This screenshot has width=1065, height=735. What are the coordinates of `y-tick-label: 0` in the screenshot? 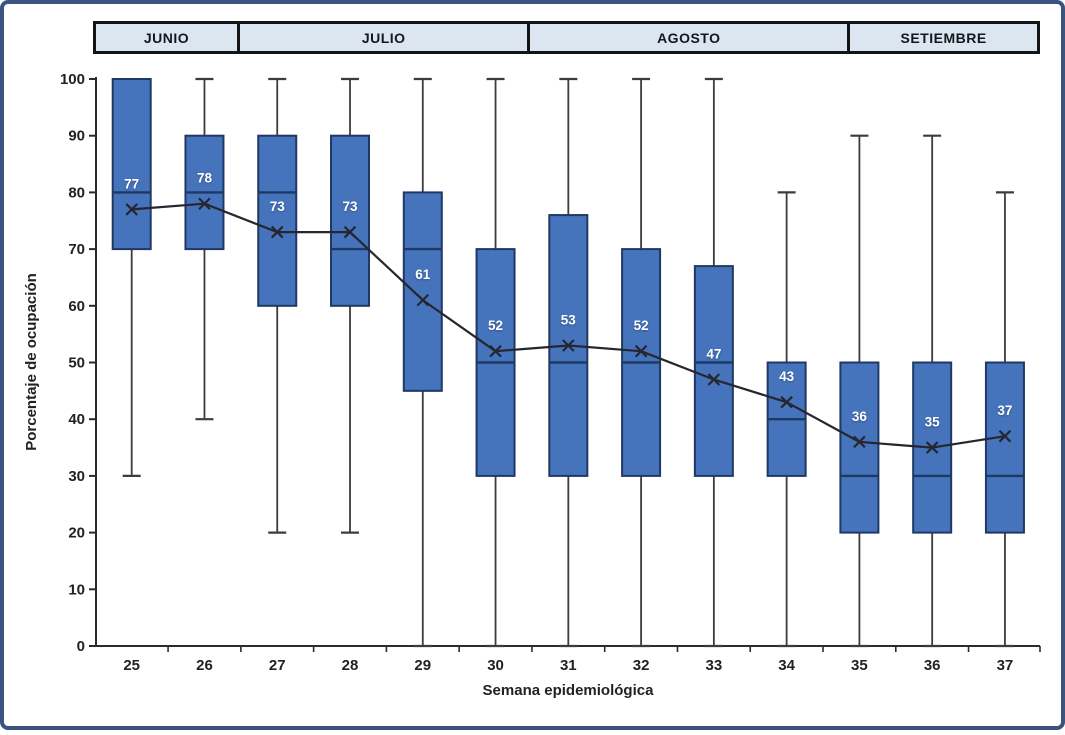 It's located at (81, 646).